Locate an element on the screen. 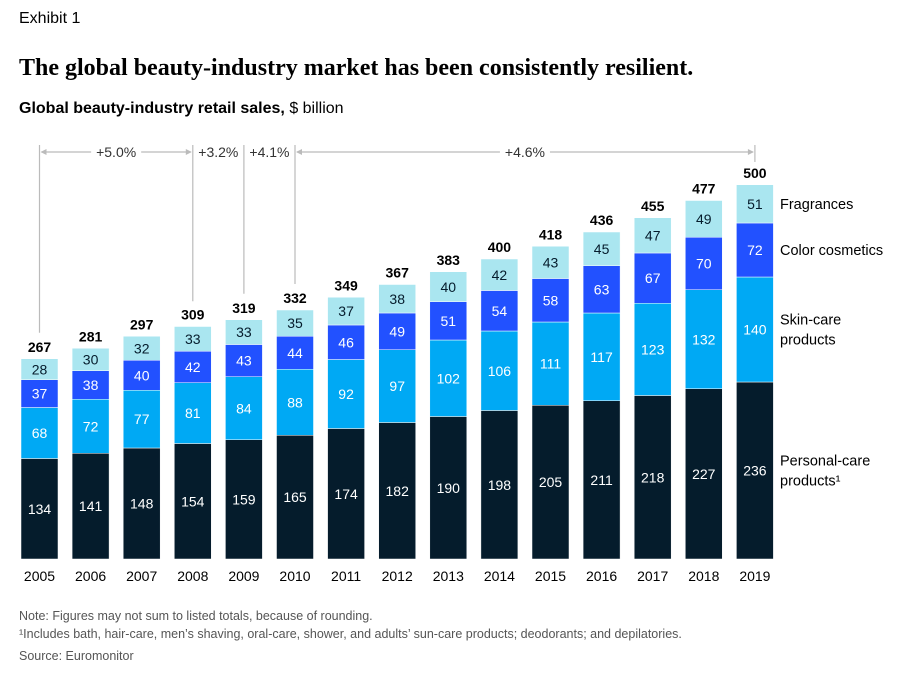  total-label: 319 is located at coordinates (244, 308).